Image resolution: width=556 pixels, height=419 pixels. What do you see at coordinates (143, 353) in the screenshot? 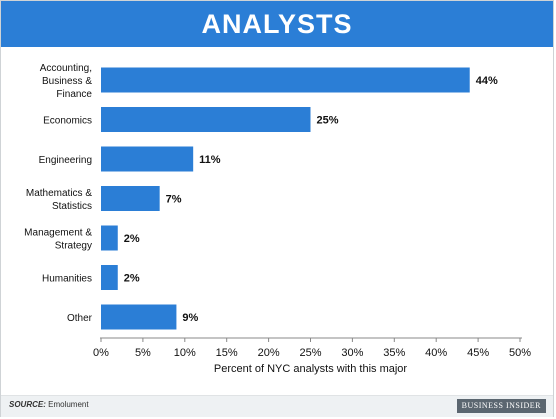
I see `x-tick-label: 5%` at bounding box center [143, 353].